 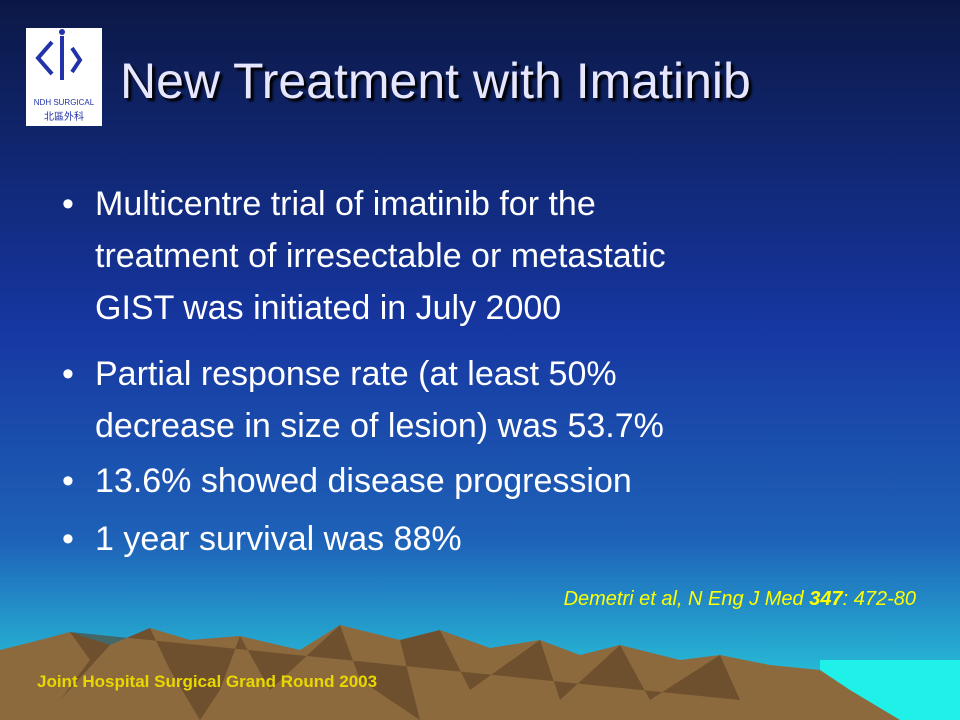 I want to click on citation-text: : 472-80, so click(x=879, y=599).